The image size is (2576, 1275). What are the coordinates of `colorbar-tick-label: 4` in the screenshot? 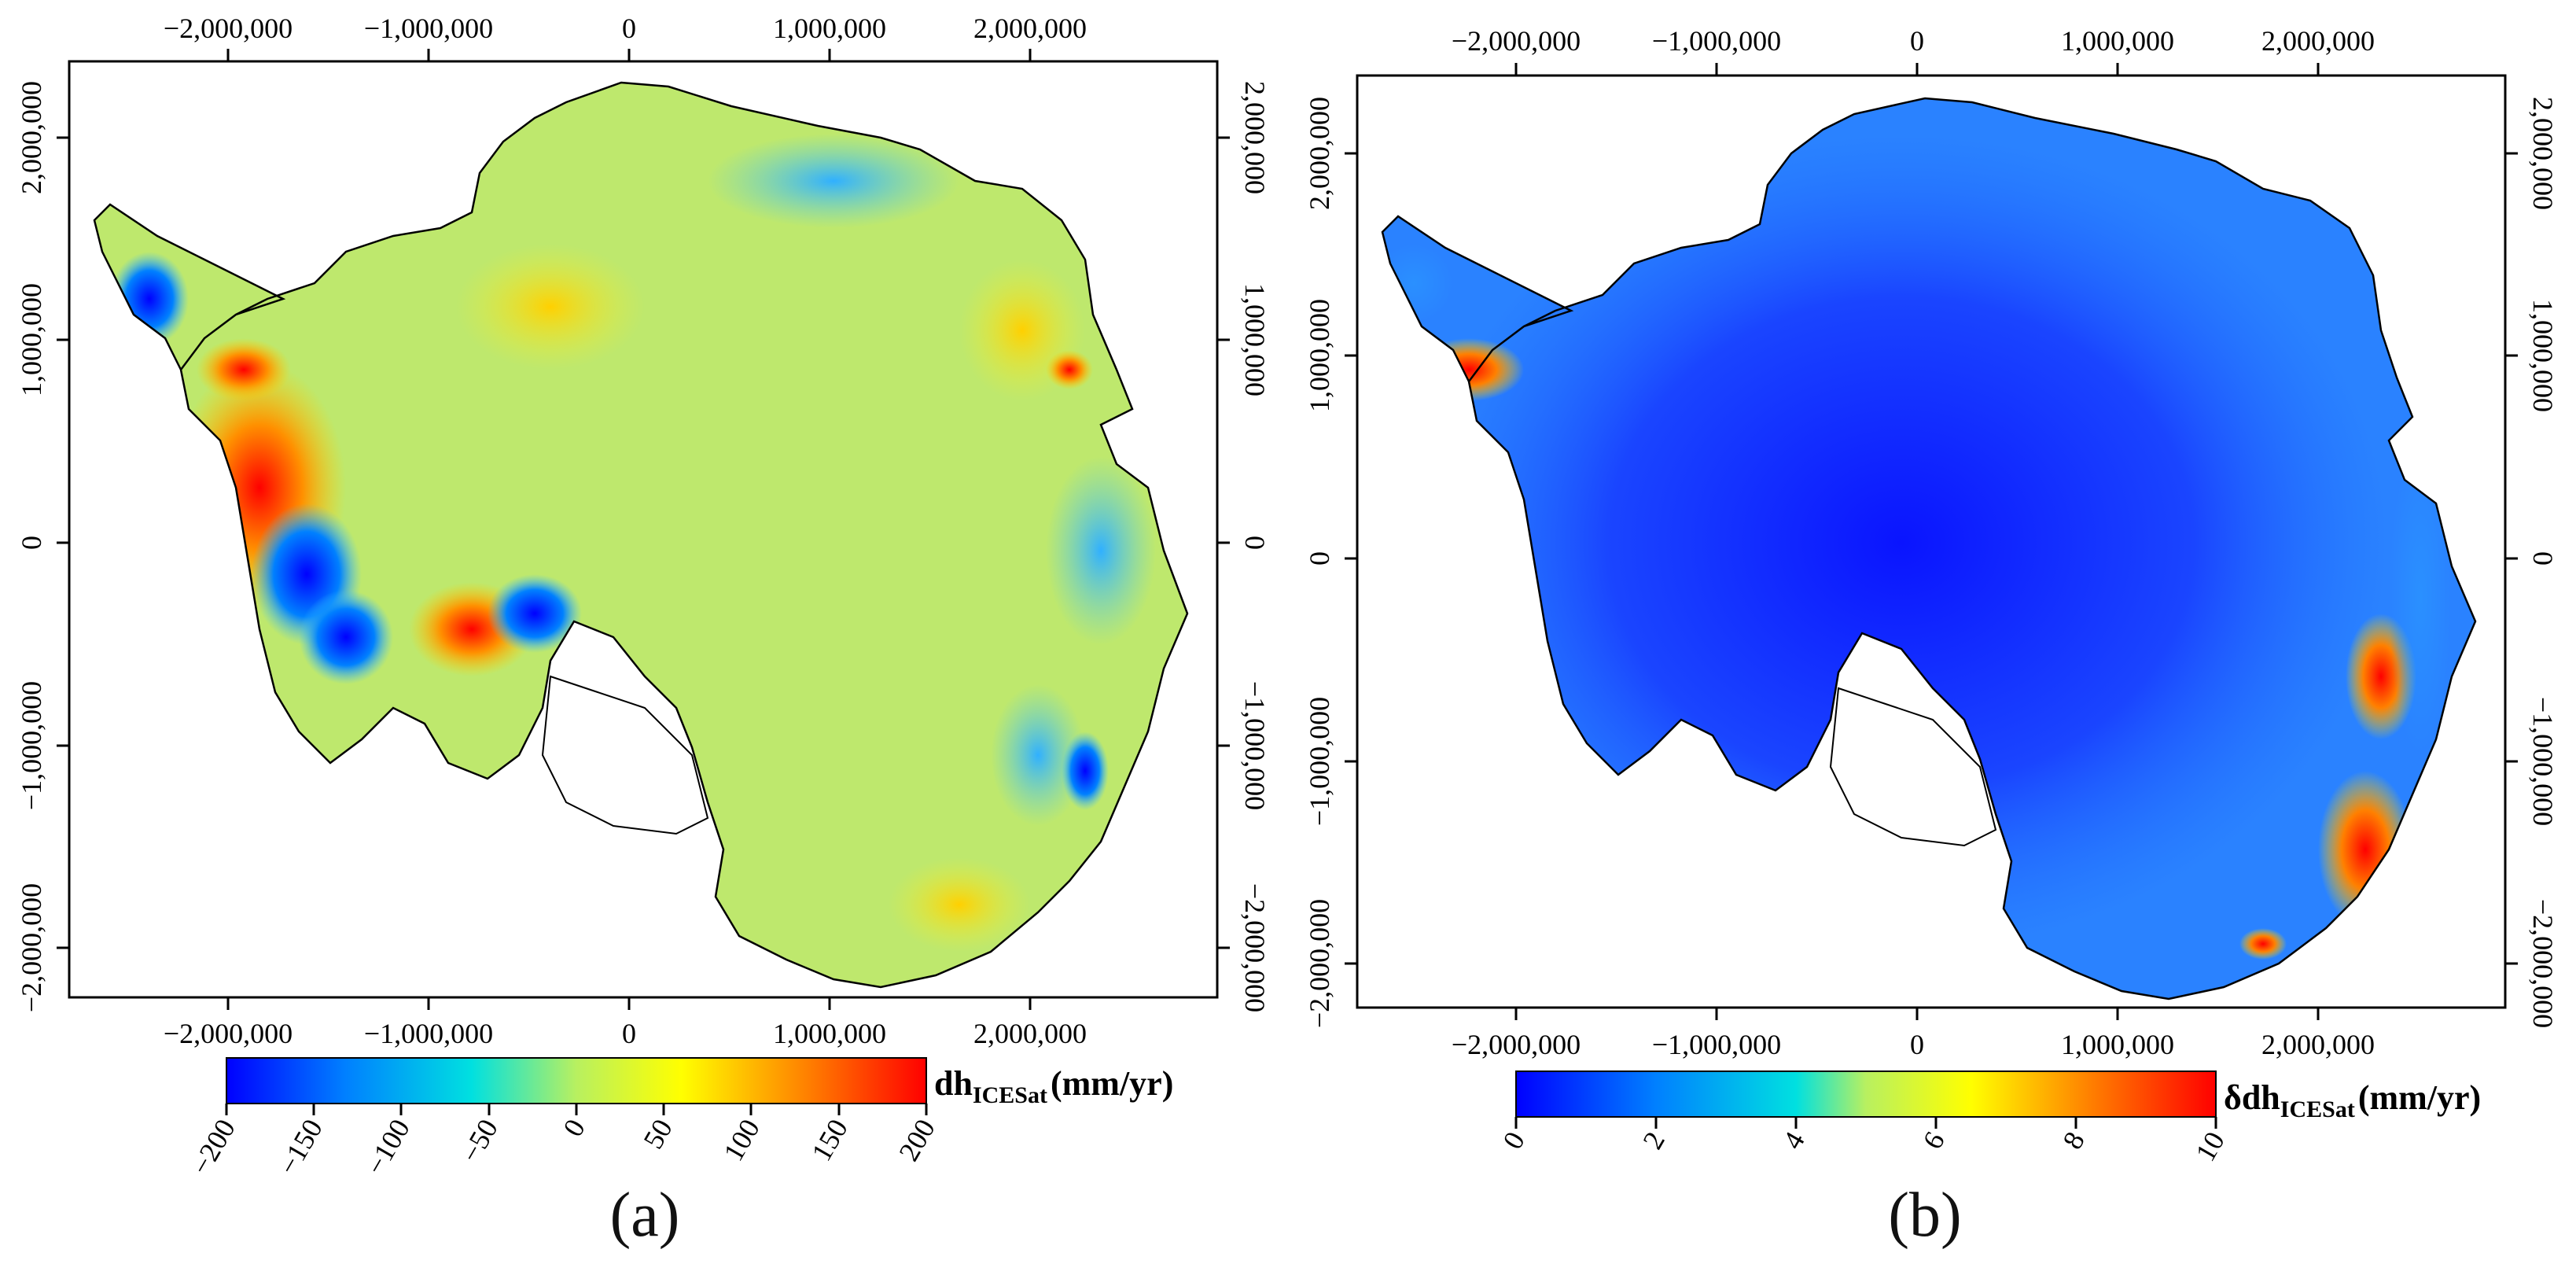 It's located at (1794, 1141).